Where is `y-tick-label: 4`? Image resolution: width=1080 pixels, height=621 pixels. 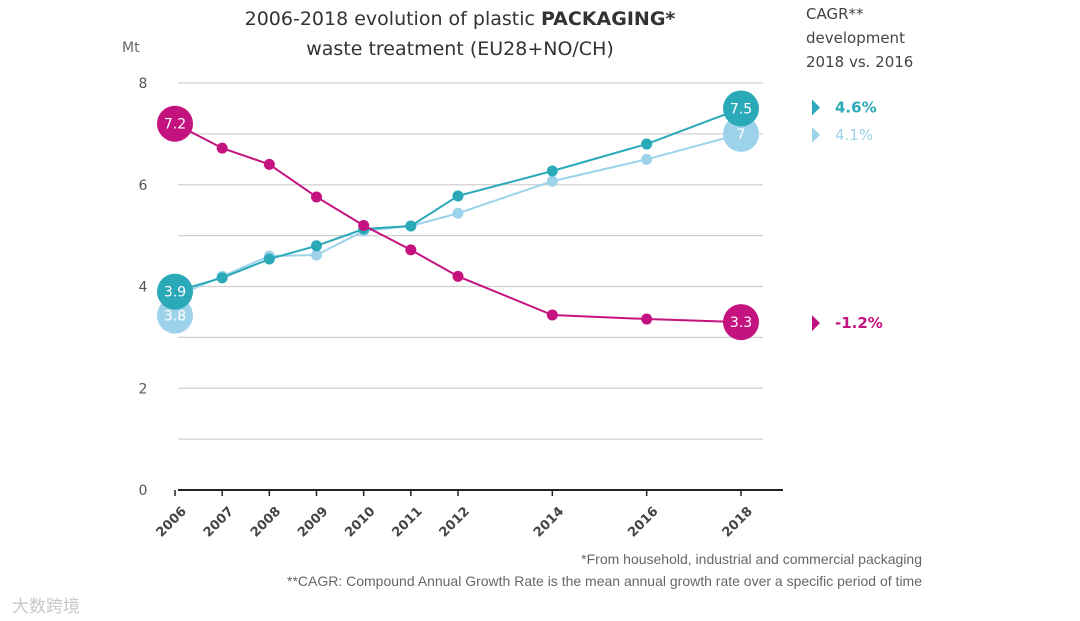
y-tick-label: 4 is located at coordinates (143, 288).